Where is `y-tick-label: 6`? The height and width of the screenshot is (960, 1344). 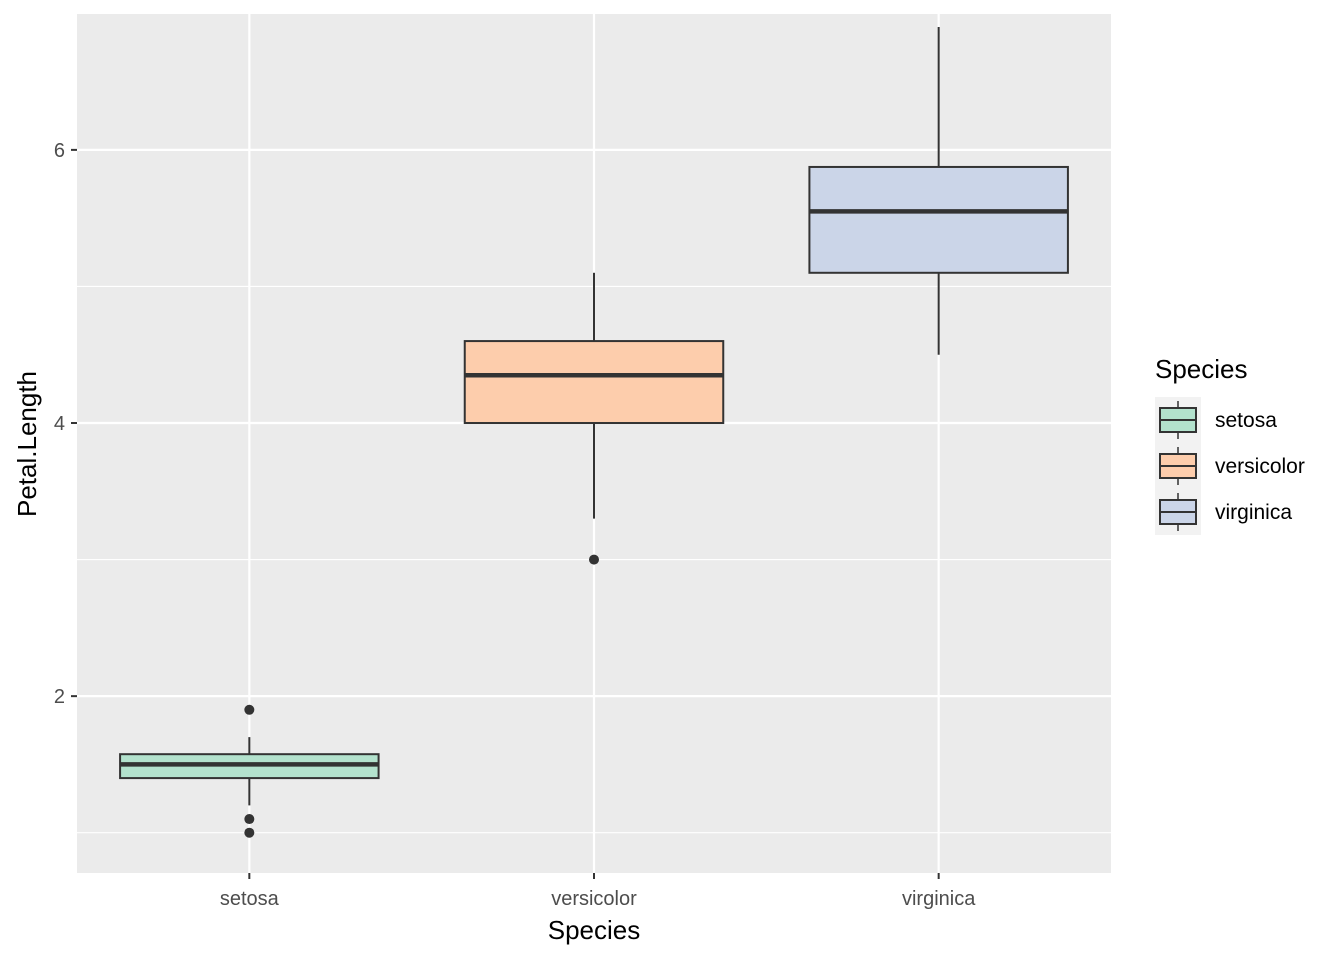
y-tick-label: 6 is located at coordinates (59, 151).